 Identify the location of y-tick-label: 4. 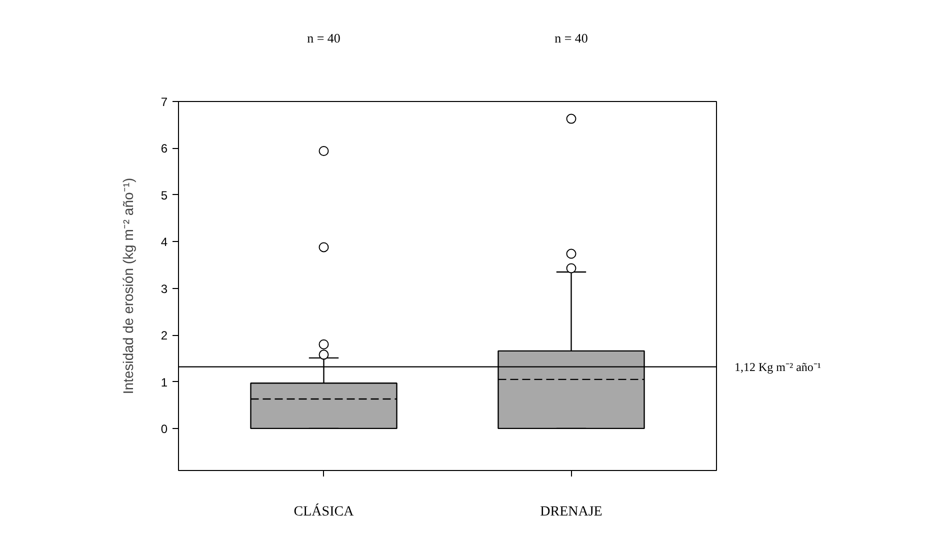
(164, 242).